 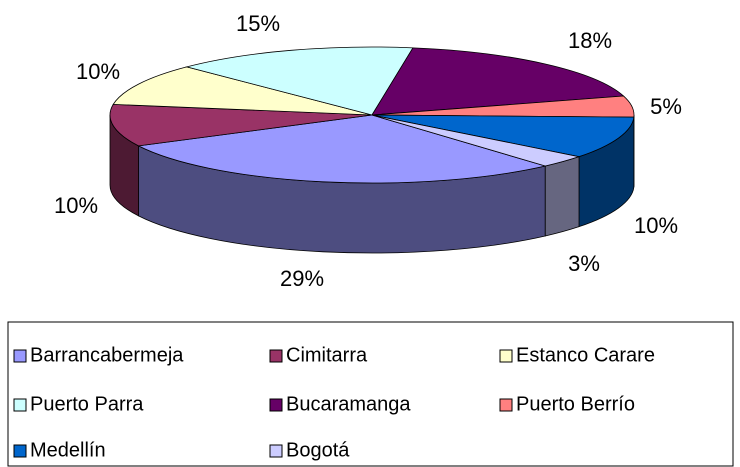 I want to click on legend-label: Puerto Parra, so click(x=87, y=404).